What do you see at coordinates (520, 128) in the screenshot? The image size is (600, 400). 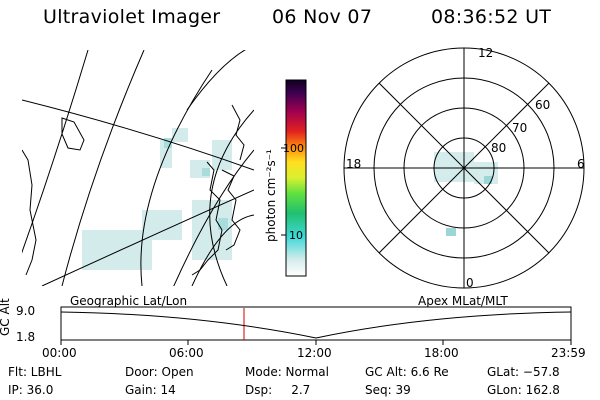 I see `mlat-label-70: 70` at bounding box center [520, 128].